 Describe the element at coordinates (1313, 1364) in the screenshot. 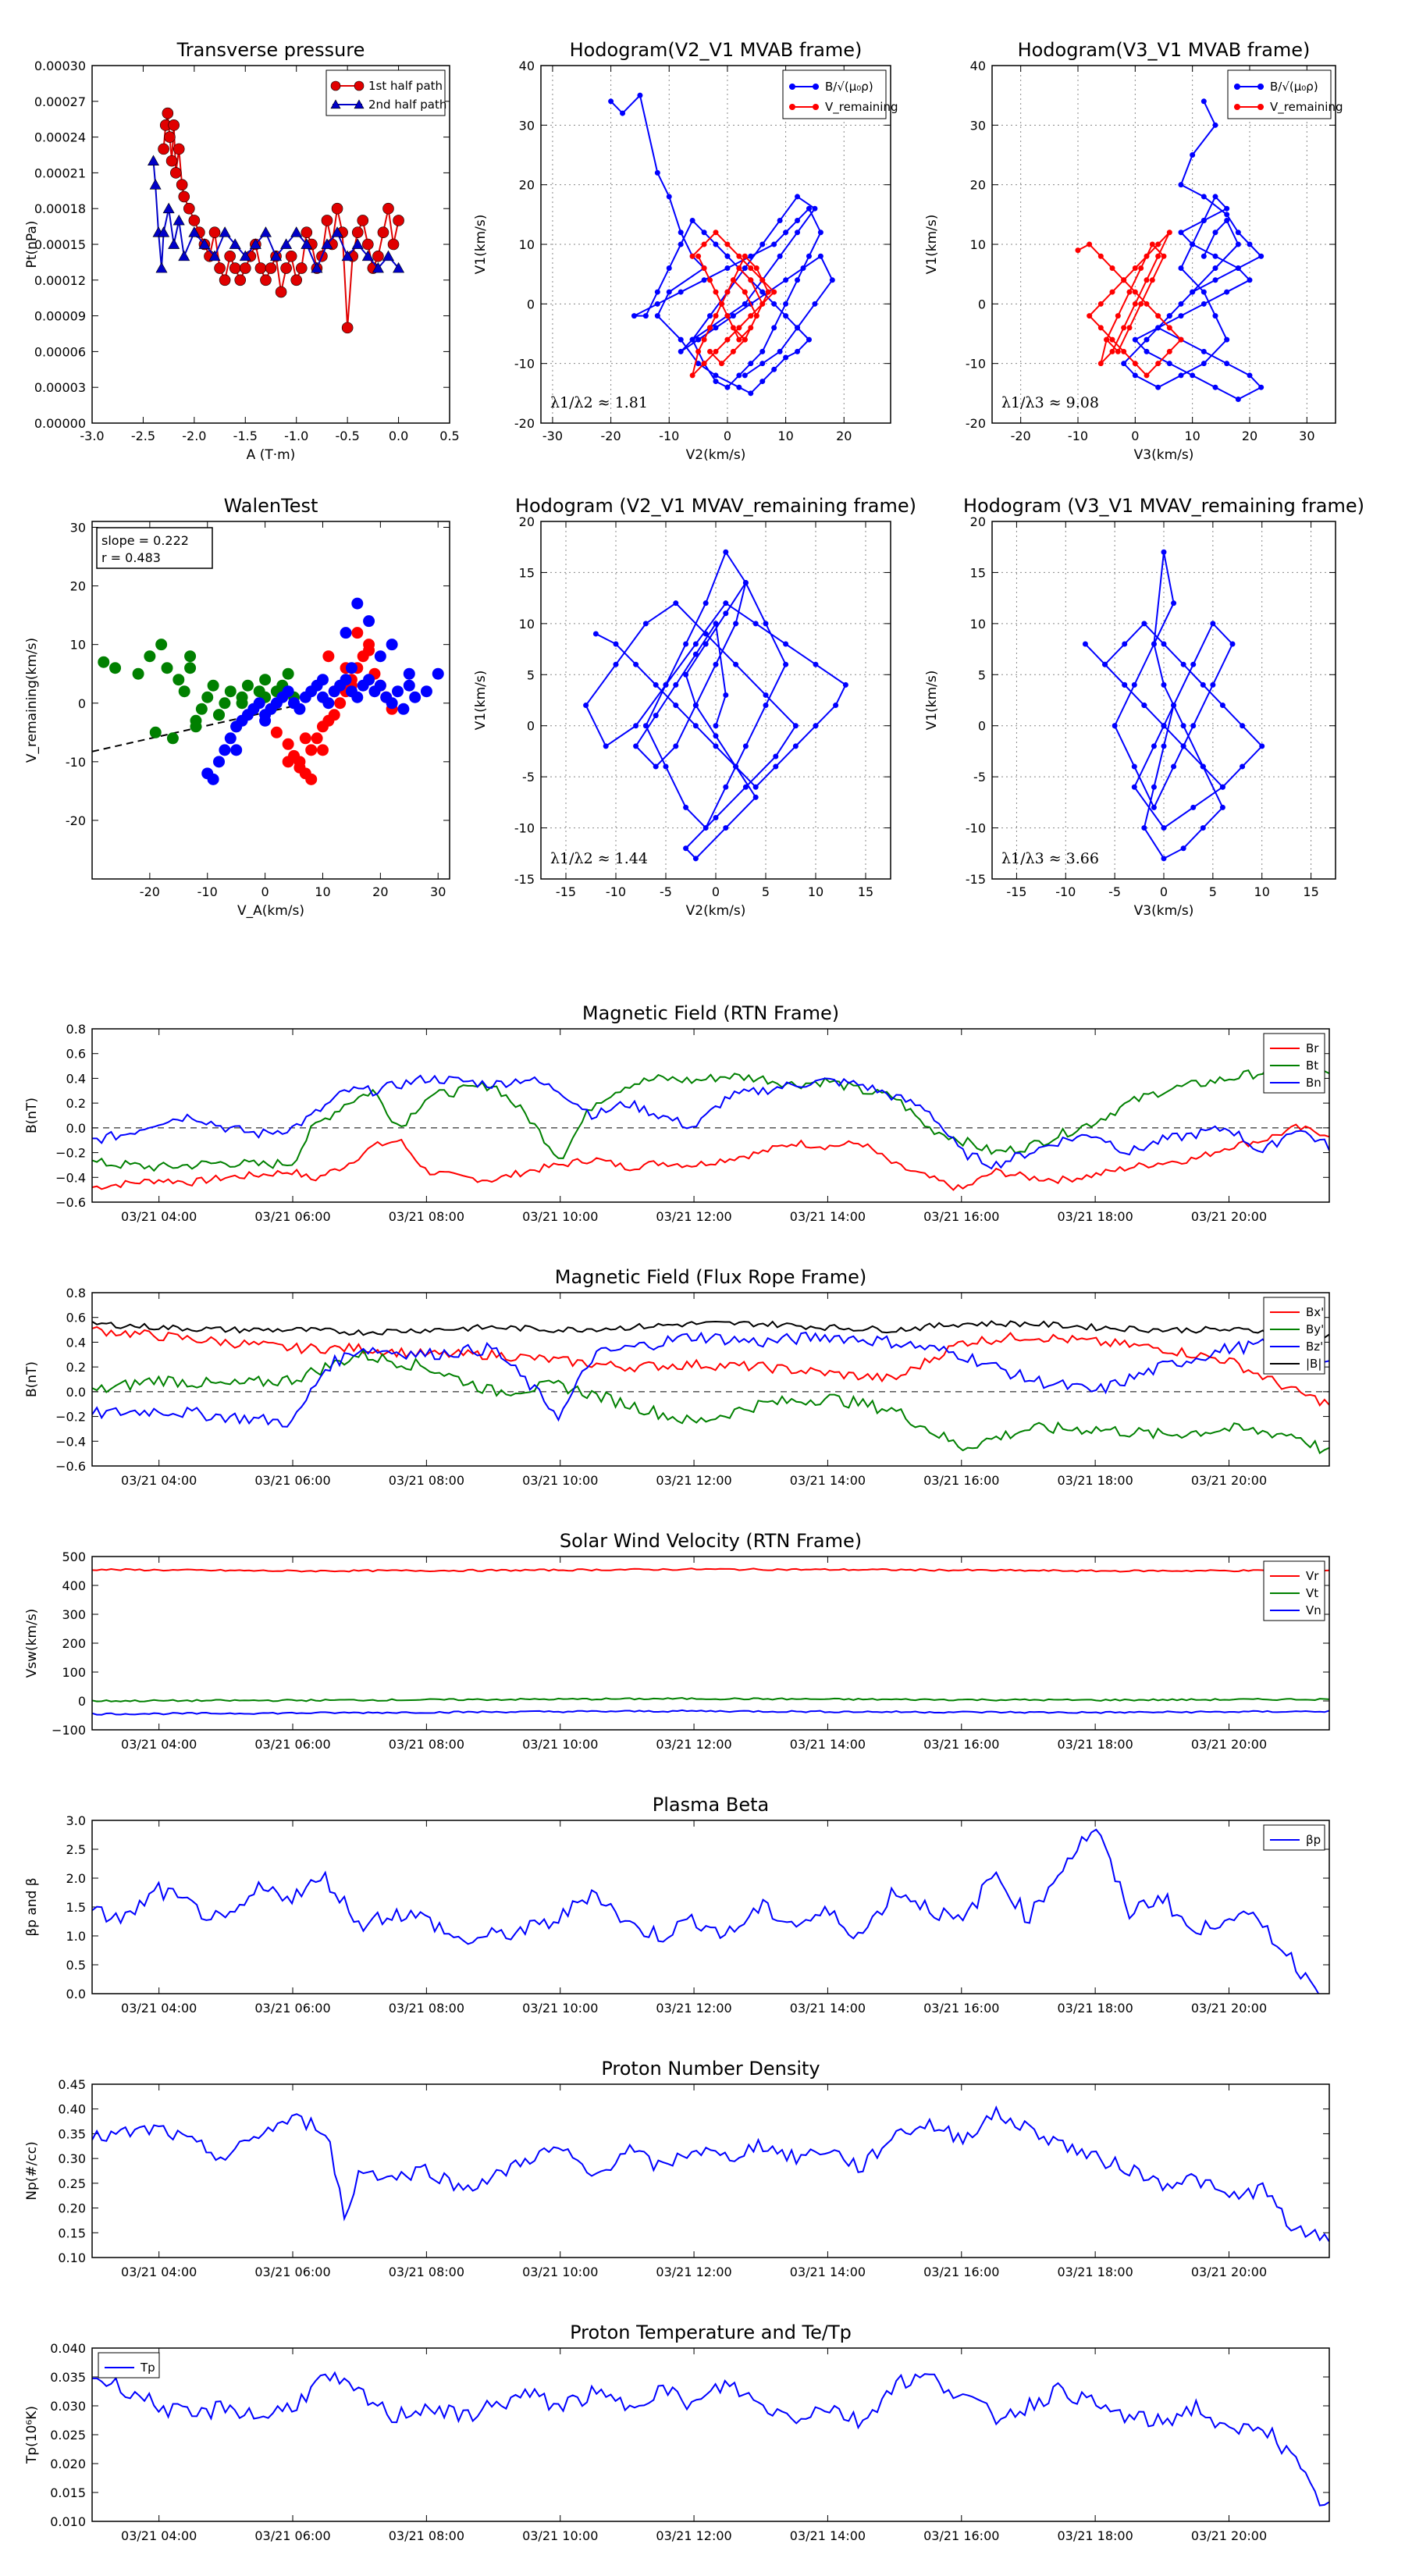

I see `legend-label: |B|` at that location.